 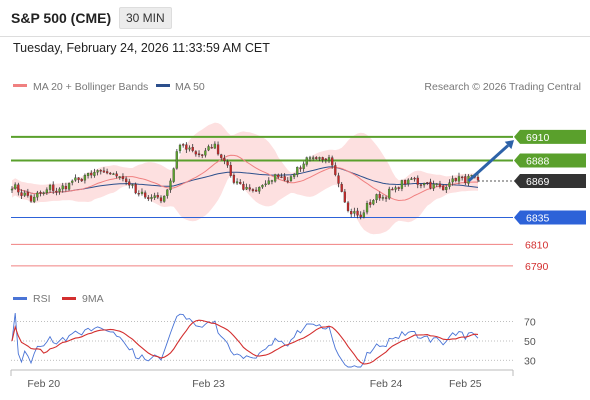 What do you see at coordinates (465, 384) in the screenshot?
I see `x-tick-label: Feb 25` at bounding box center [465, 384].